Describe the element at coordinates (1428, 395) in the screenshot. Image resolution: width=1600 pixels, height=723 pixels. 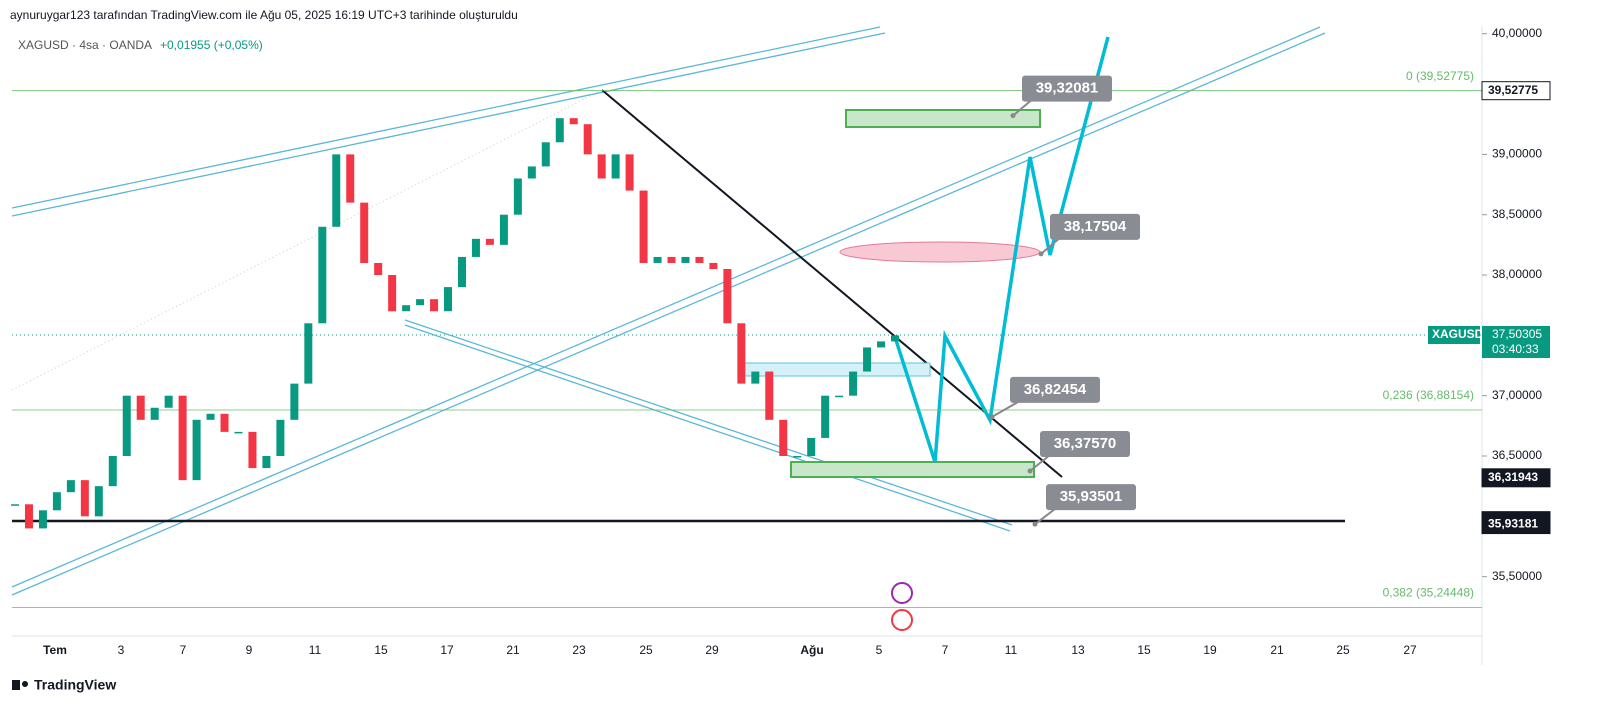
I see `fib-label: 0,236 (36,88154)` at that location.